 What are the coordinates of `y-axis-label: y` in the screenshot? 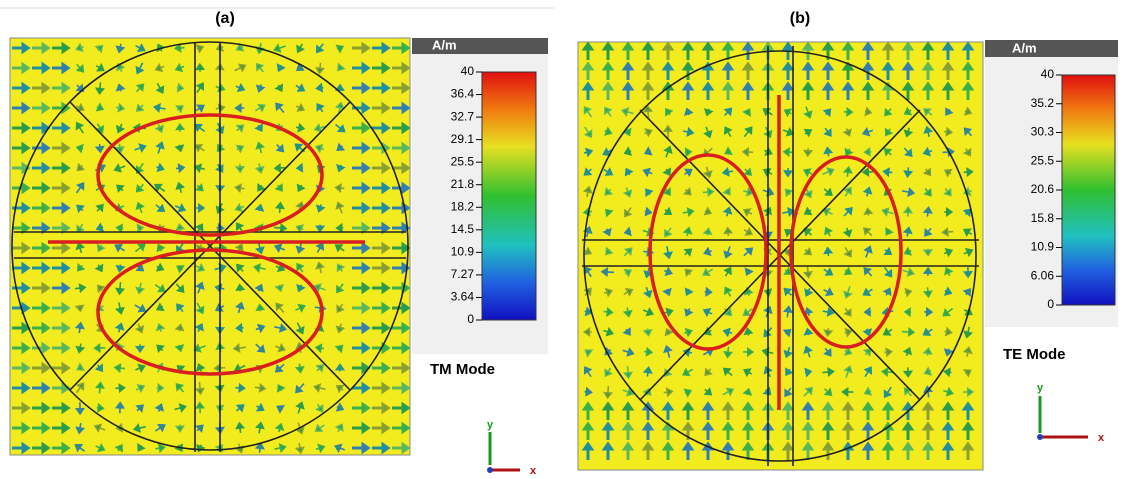 It's located at (490, 425).